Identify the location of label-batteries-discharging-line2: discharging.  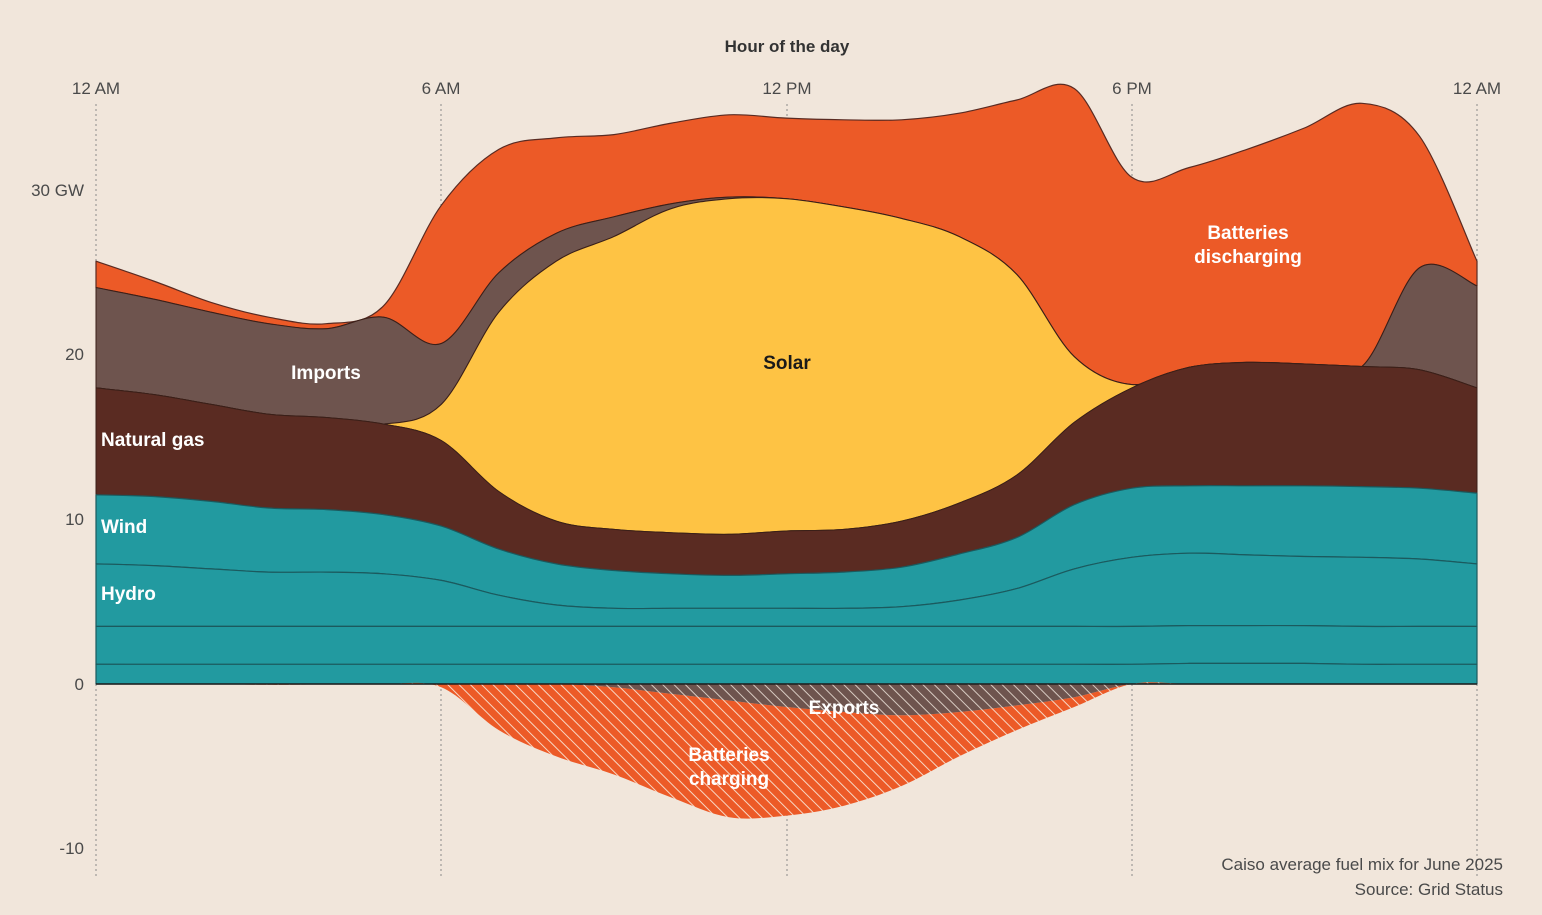
(1248, 257).